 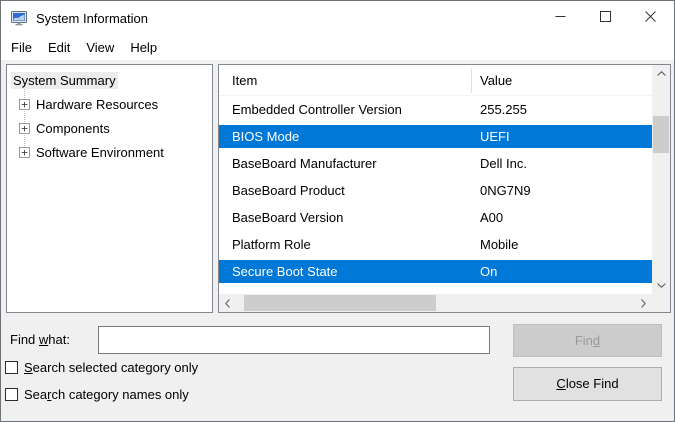 I want to click on tree-item: + Hardware Resources, so click(x=109, y=104).